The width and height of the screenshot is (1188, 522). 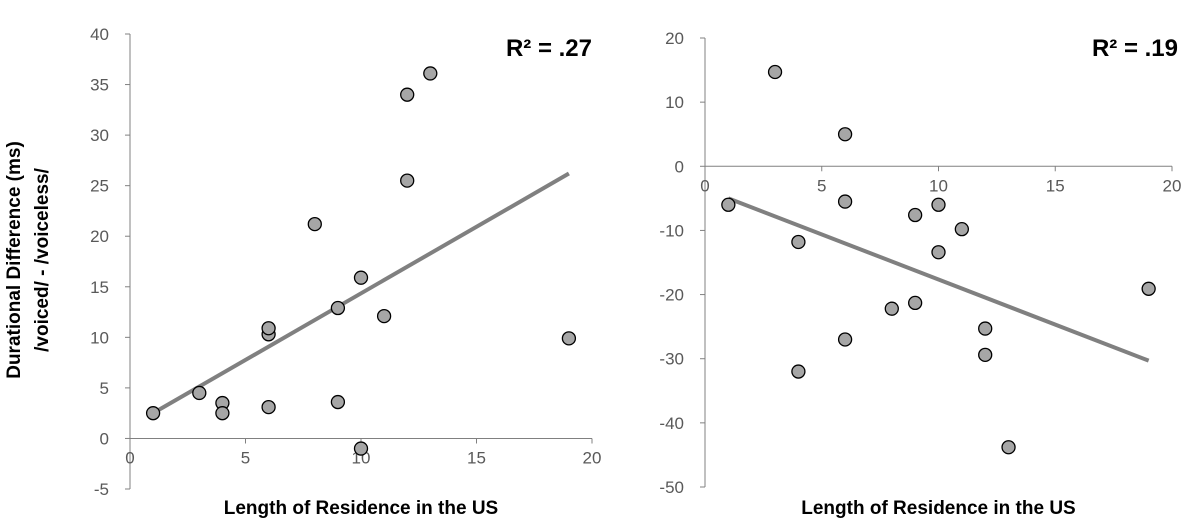 I want to click on y-tick-label: -30, so click(x=671, y=359).